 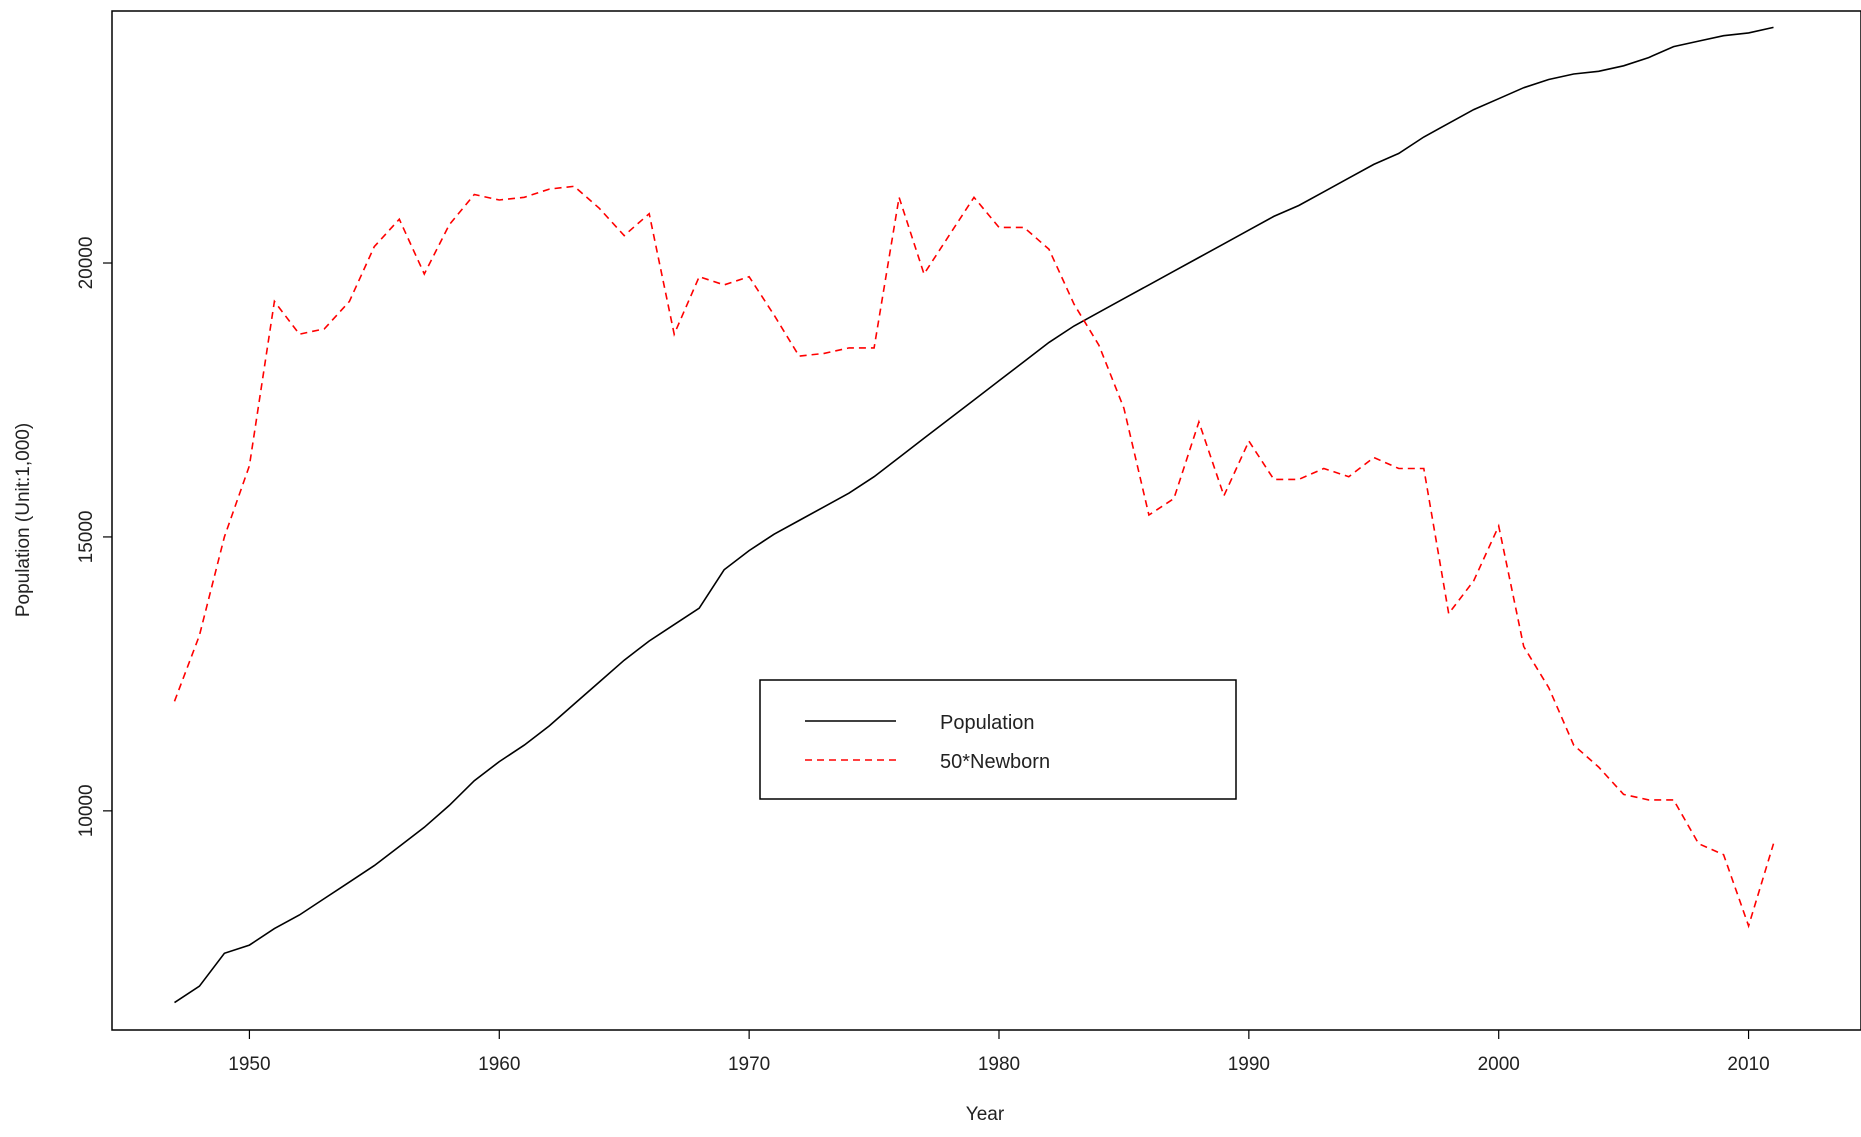 I want to click on data-point-population-1994, so click(x=1349, y=178).